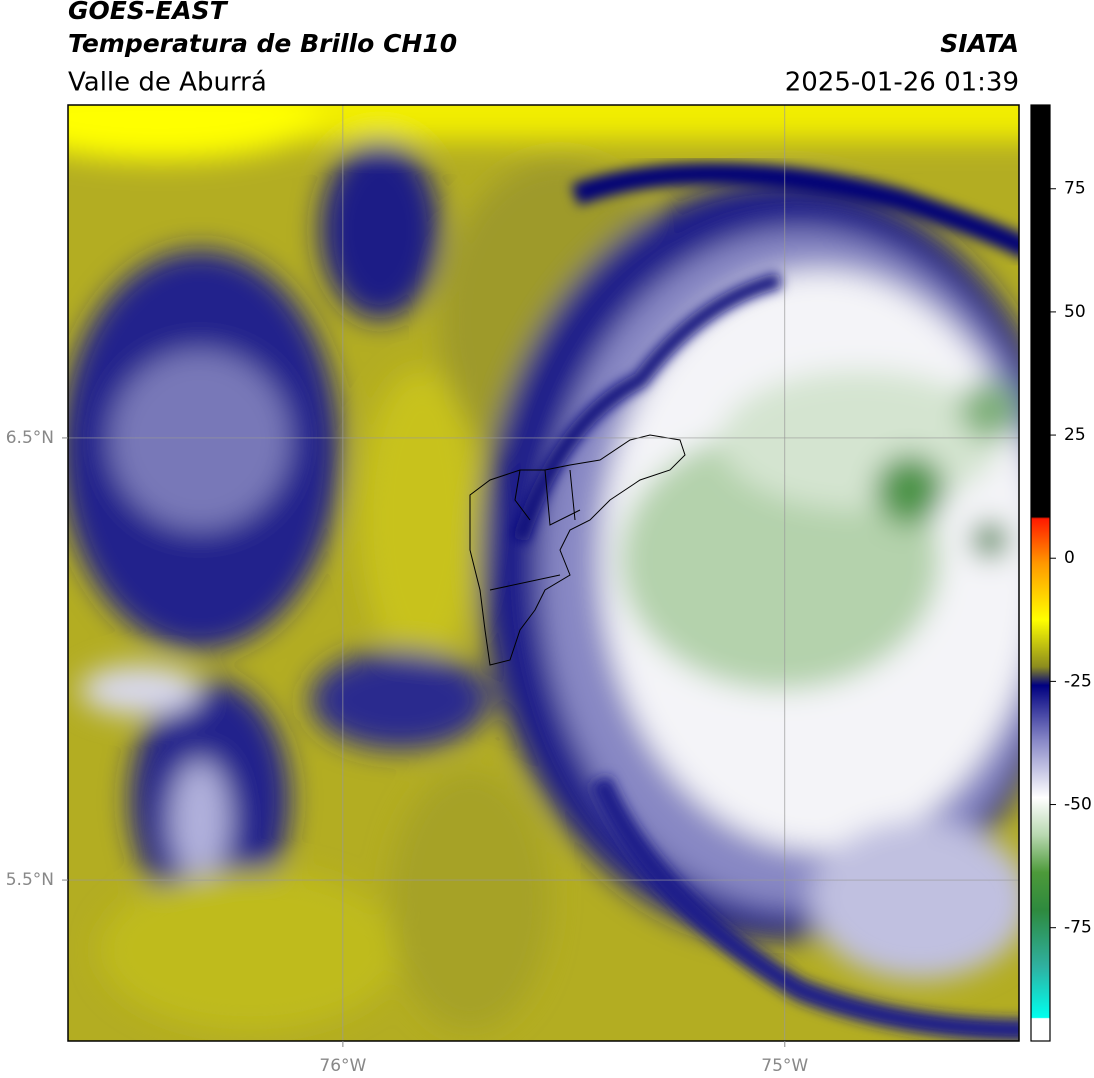  I want to click on colorbar-tick-label: 25, so click(1075, 435).